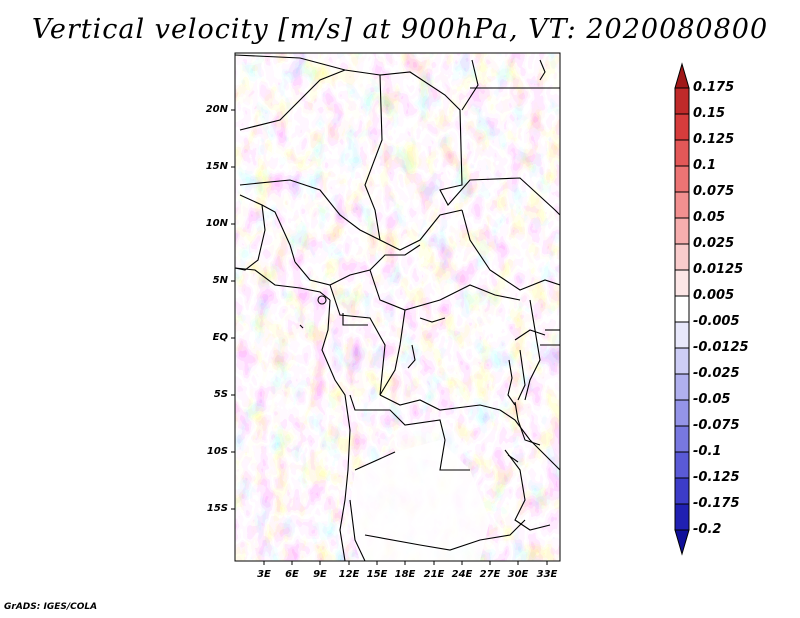 The width and height of the screenshot is (800, 618). Describe the element at coordinates (220, 337) in the screenshot. I see `lat-label: EQ` at that location.